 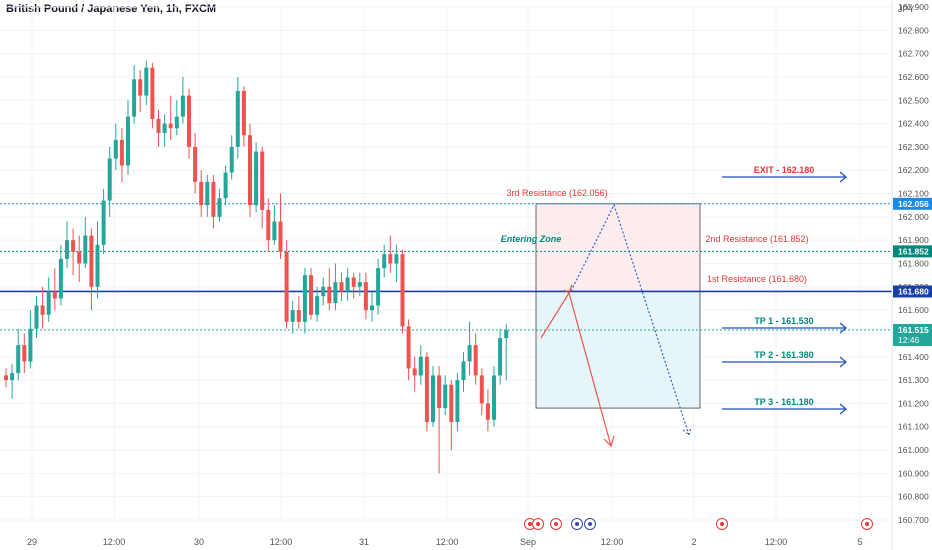 What do you see at coordinates (913, 54) in the screenshot?
I see `y-tick-label: 162.700` at bounding box center [913, 54].